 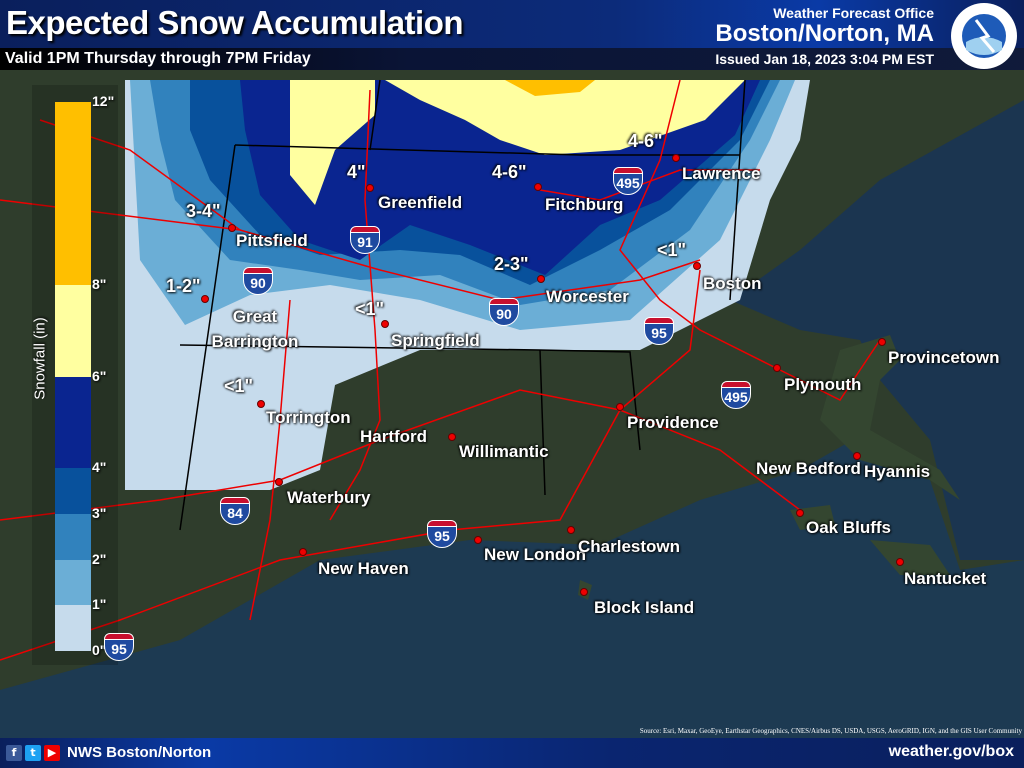 I want to click on interstate-shield: 91, so click(x=365, y=240).